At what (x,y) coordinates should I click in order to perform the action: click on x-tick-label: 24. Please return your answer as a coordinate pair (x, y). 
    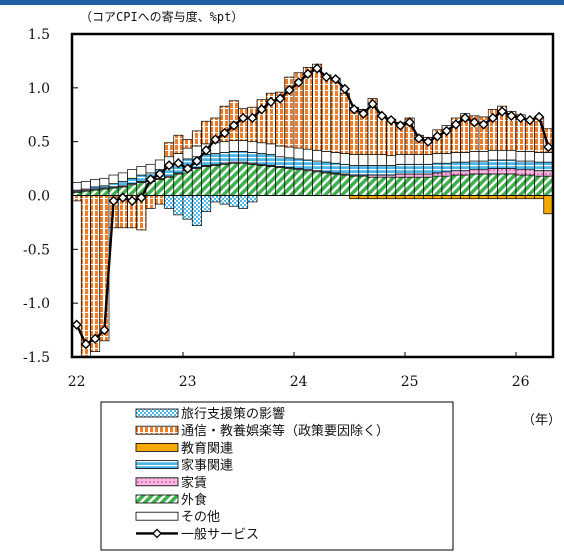
    Looking at the image, I should click on (299, 382).